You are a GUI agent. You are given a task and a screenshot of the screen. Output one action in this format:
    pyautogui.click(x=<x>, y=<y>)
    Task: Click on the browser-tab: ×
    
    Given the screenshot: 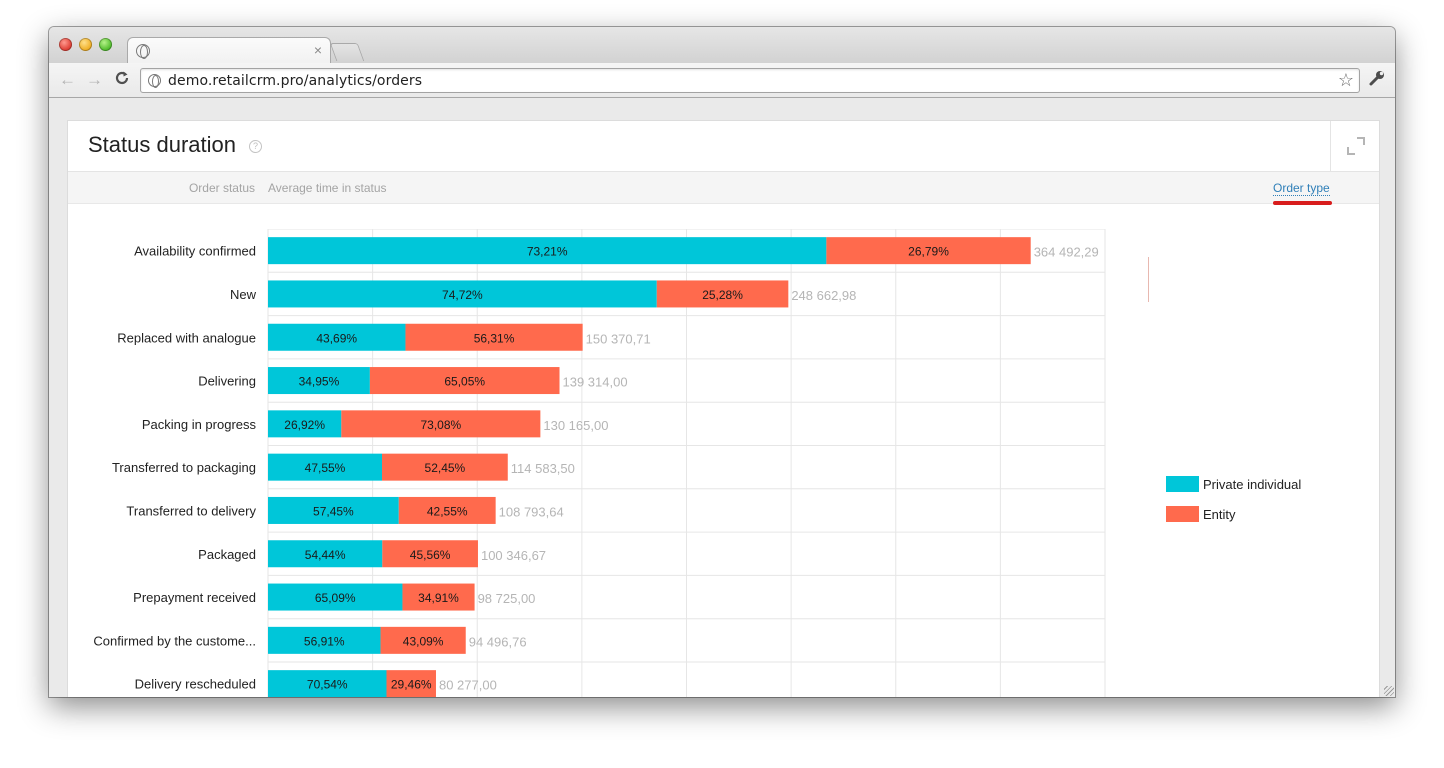 What is the action you would take?
    pyautogui.click(x=229, y=50)
    